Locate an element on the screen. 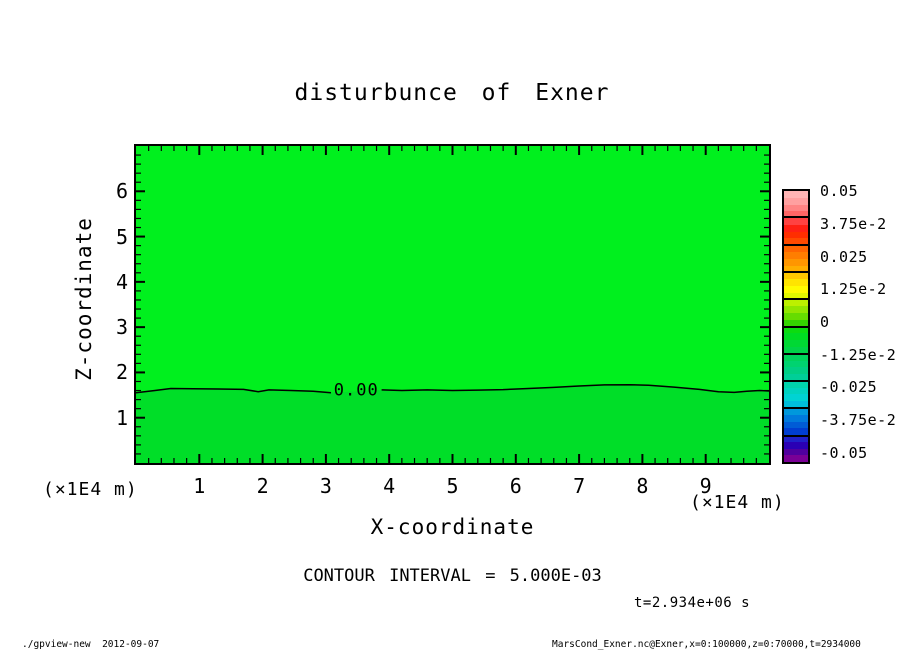 Image resolution: width=904 pixels, height=654 pixels. colorbar-tick-label: 0.05 is located at coordinates (839, 191).